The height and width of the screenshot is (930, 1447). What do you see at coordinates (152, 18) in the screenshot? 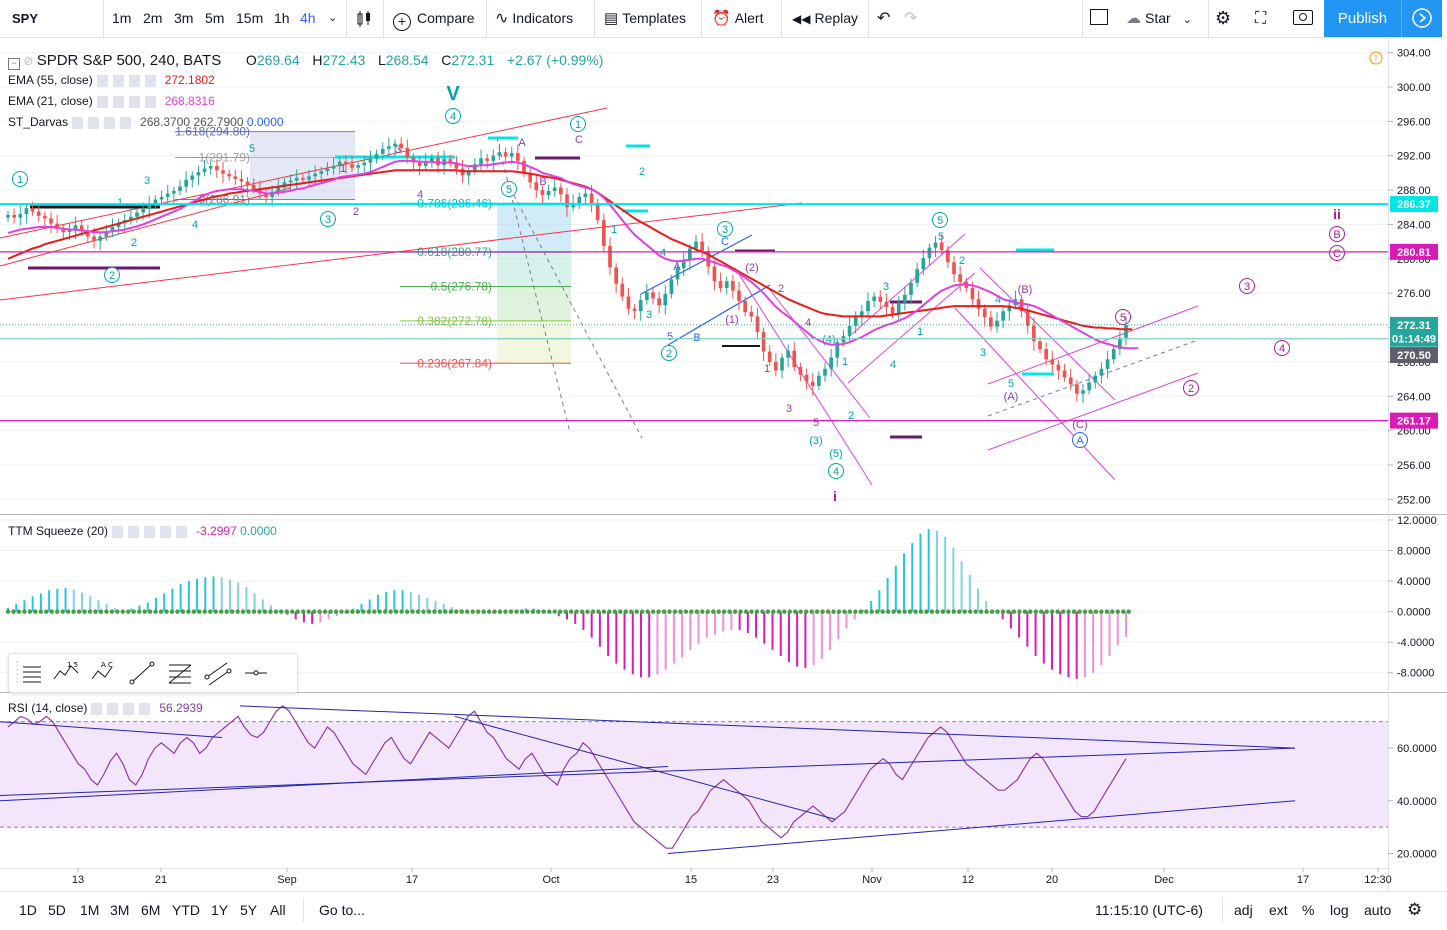
I see `interval-2m: 2m` at bounding box center [152, 18].